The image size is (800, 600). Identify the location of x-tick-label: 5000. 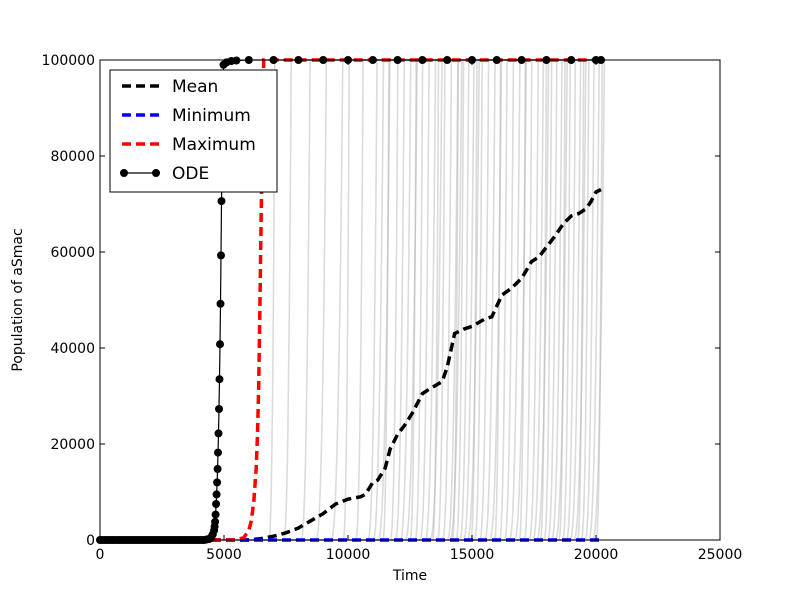
(224, 555).